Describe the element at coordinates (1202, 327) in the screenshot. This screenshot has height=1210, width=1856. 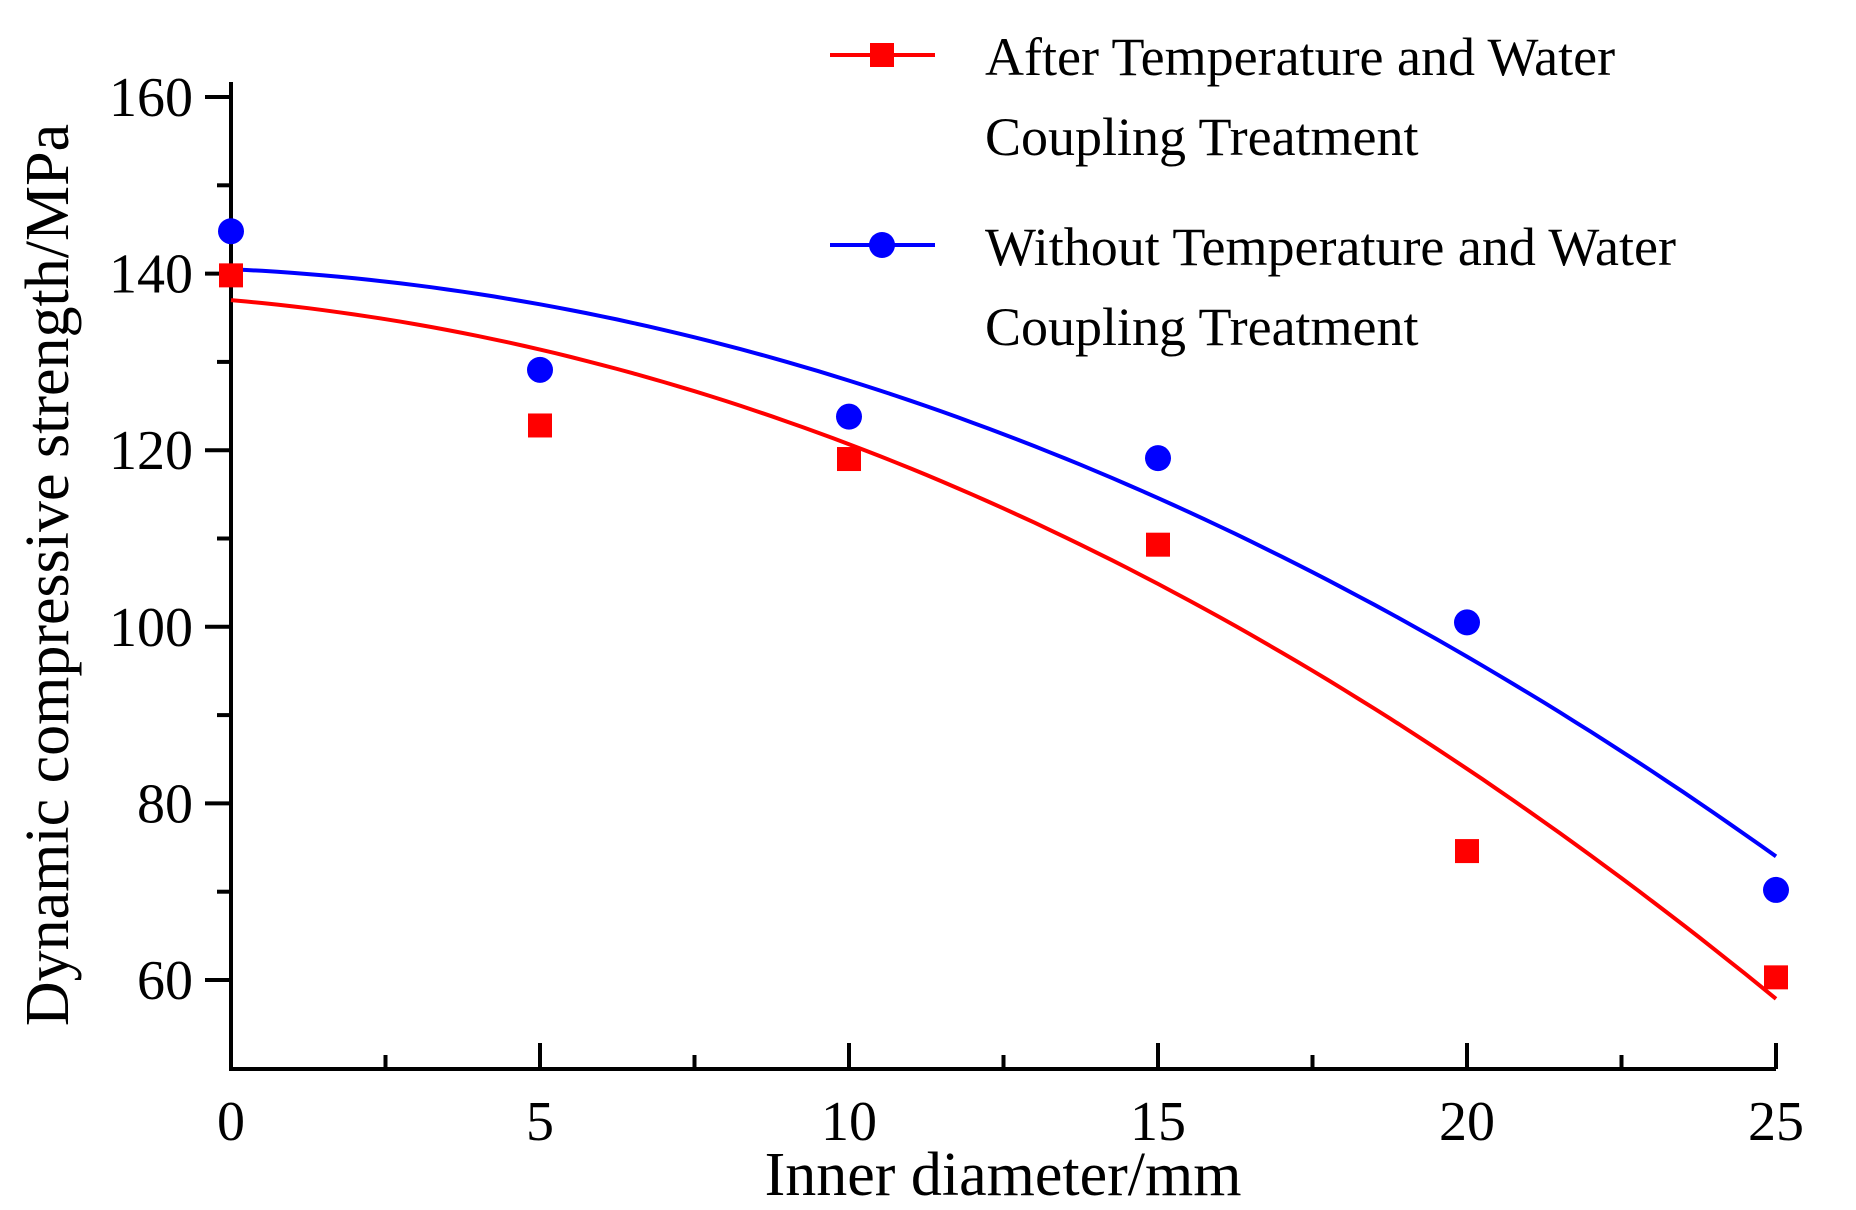
I see `legend-label-series-2-line-2: Coupling Treatment` at that location.